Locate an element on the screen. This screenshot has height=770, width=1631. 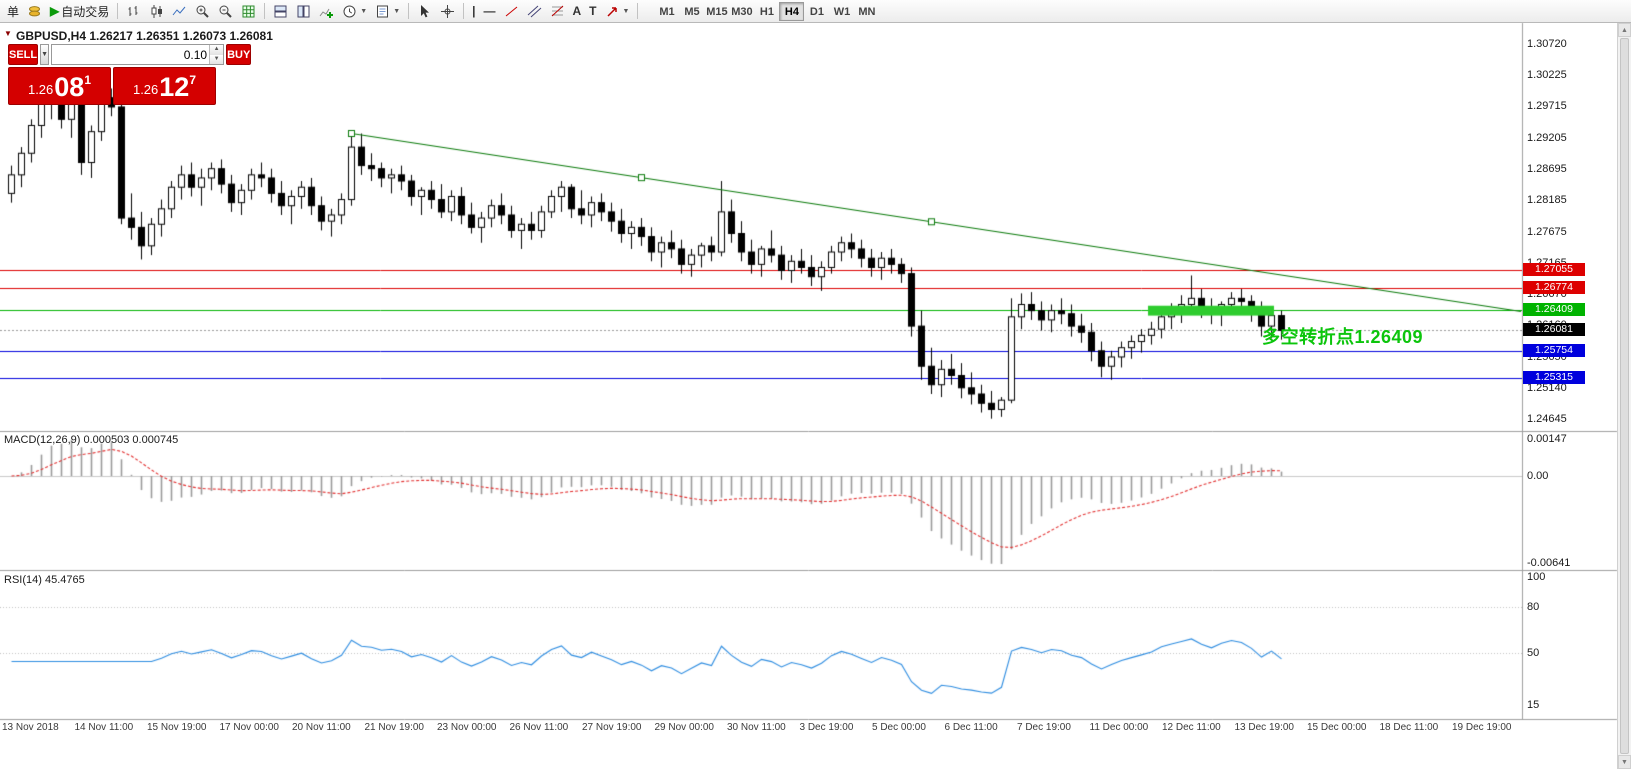
periods-button: ▼ is located at coordinates (354, 11).